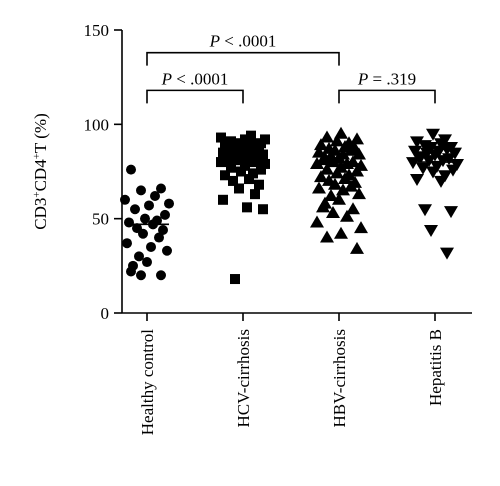  I want to click on y-axis-label: CD3+CD4+T (%), so click(40, 171).